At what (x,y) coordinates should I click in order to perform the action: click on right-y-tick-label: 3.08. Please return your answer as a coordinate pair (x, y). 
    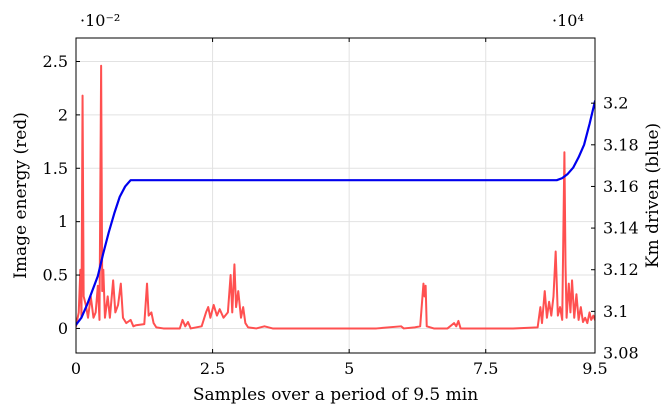
    Looking at the image, I should click on (621, 353).